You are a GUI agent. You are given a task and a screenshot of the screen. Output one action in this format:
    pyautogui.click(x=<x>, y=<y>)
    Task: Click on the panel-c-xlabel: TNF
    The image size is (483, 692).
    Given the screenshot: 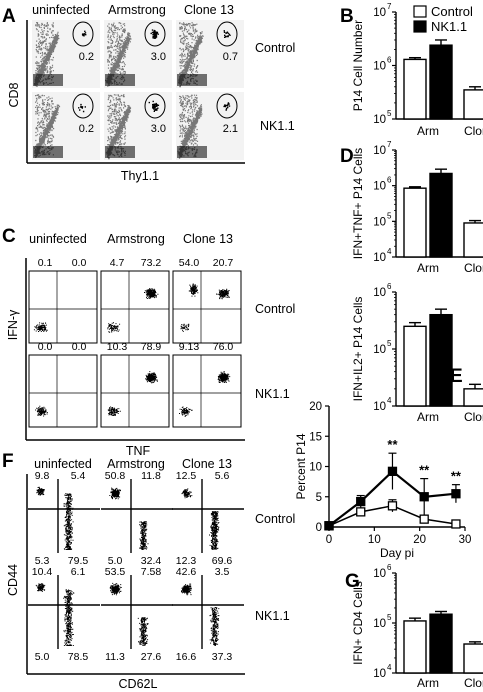 What is the action you would take?
    pyautogui.click(x=138, y=451)
    